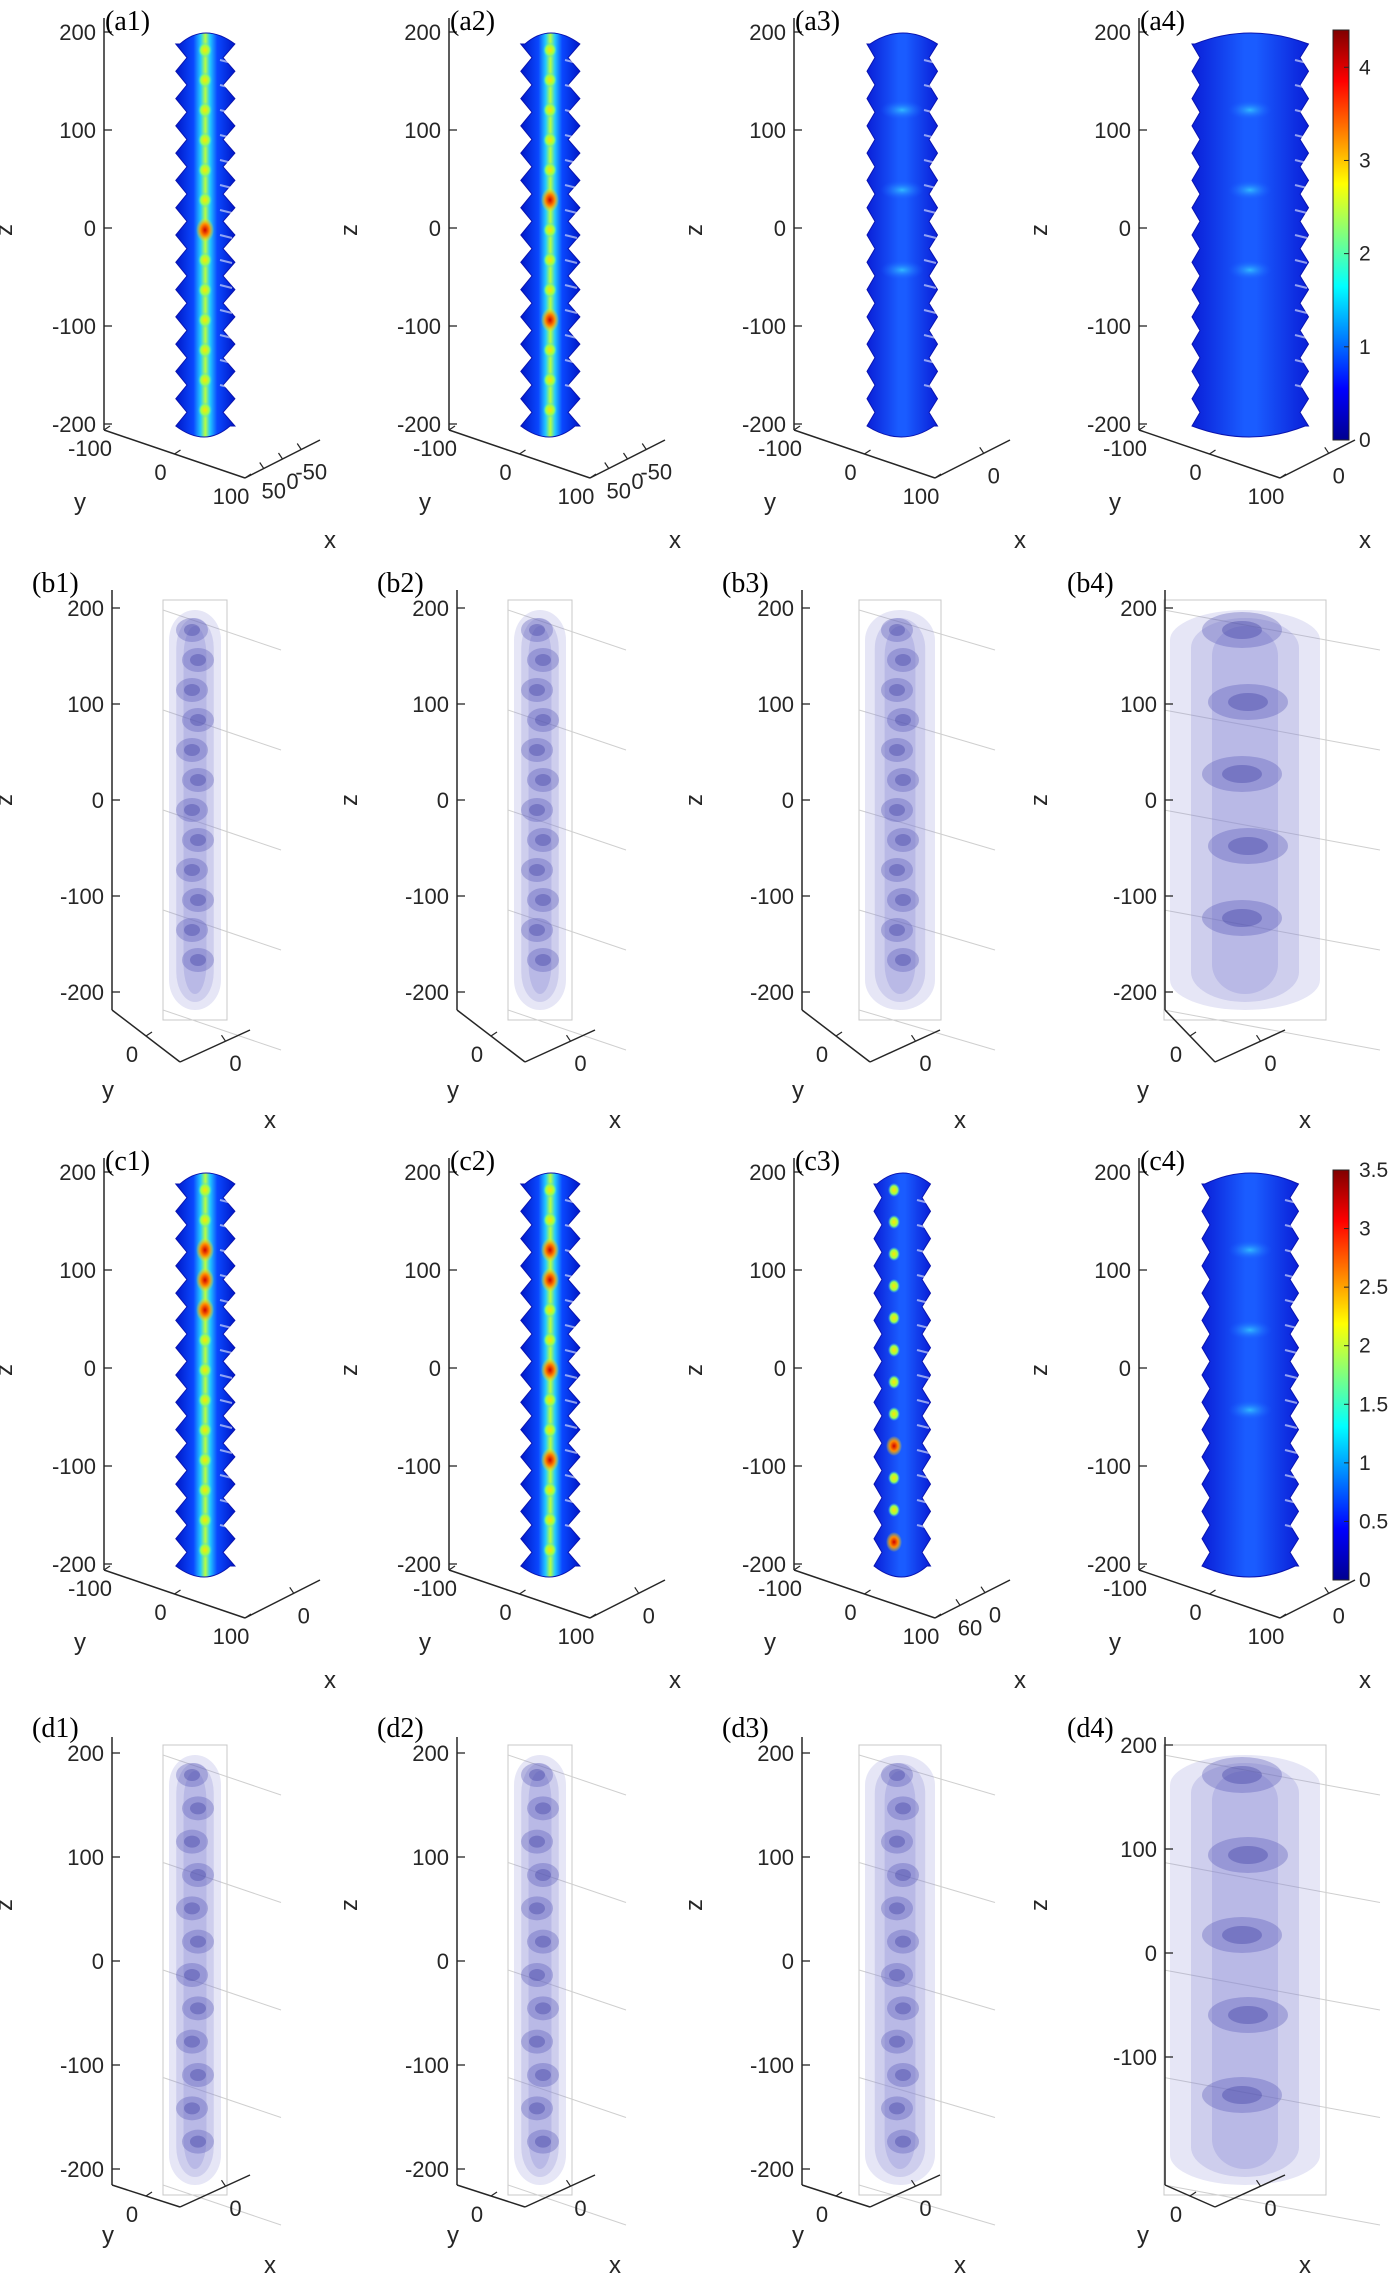 The height and width of the screenshot is (2286, 1400). I want to click on y-tick-label: 0, so click(477, 2214).